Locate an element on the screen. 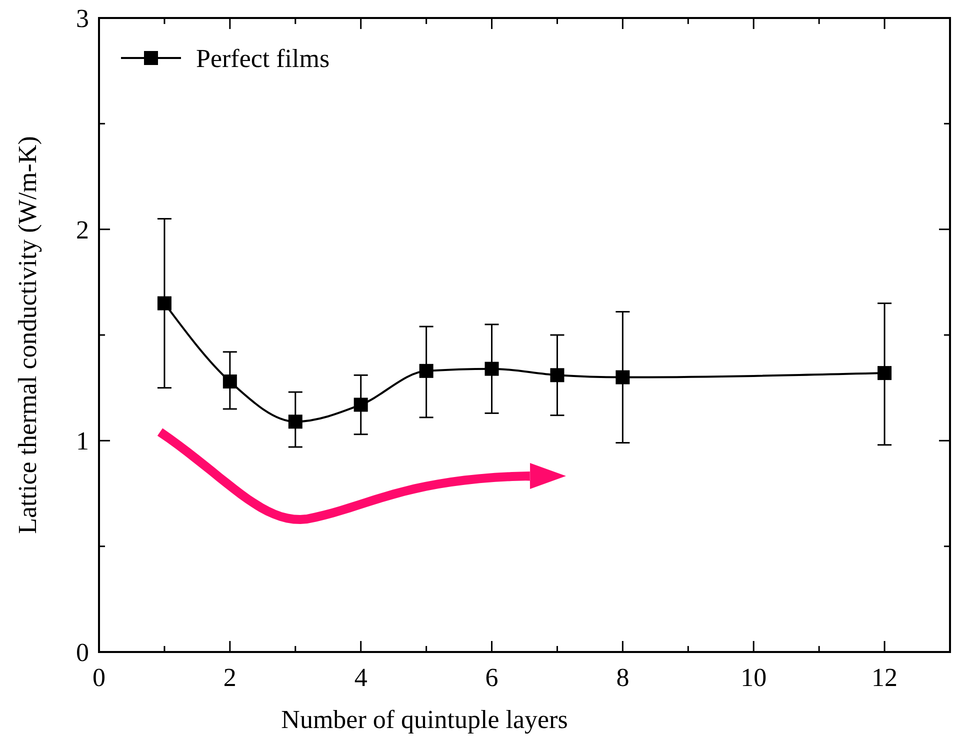  x-tick-label: 6 is located at coordinates (491, 677).